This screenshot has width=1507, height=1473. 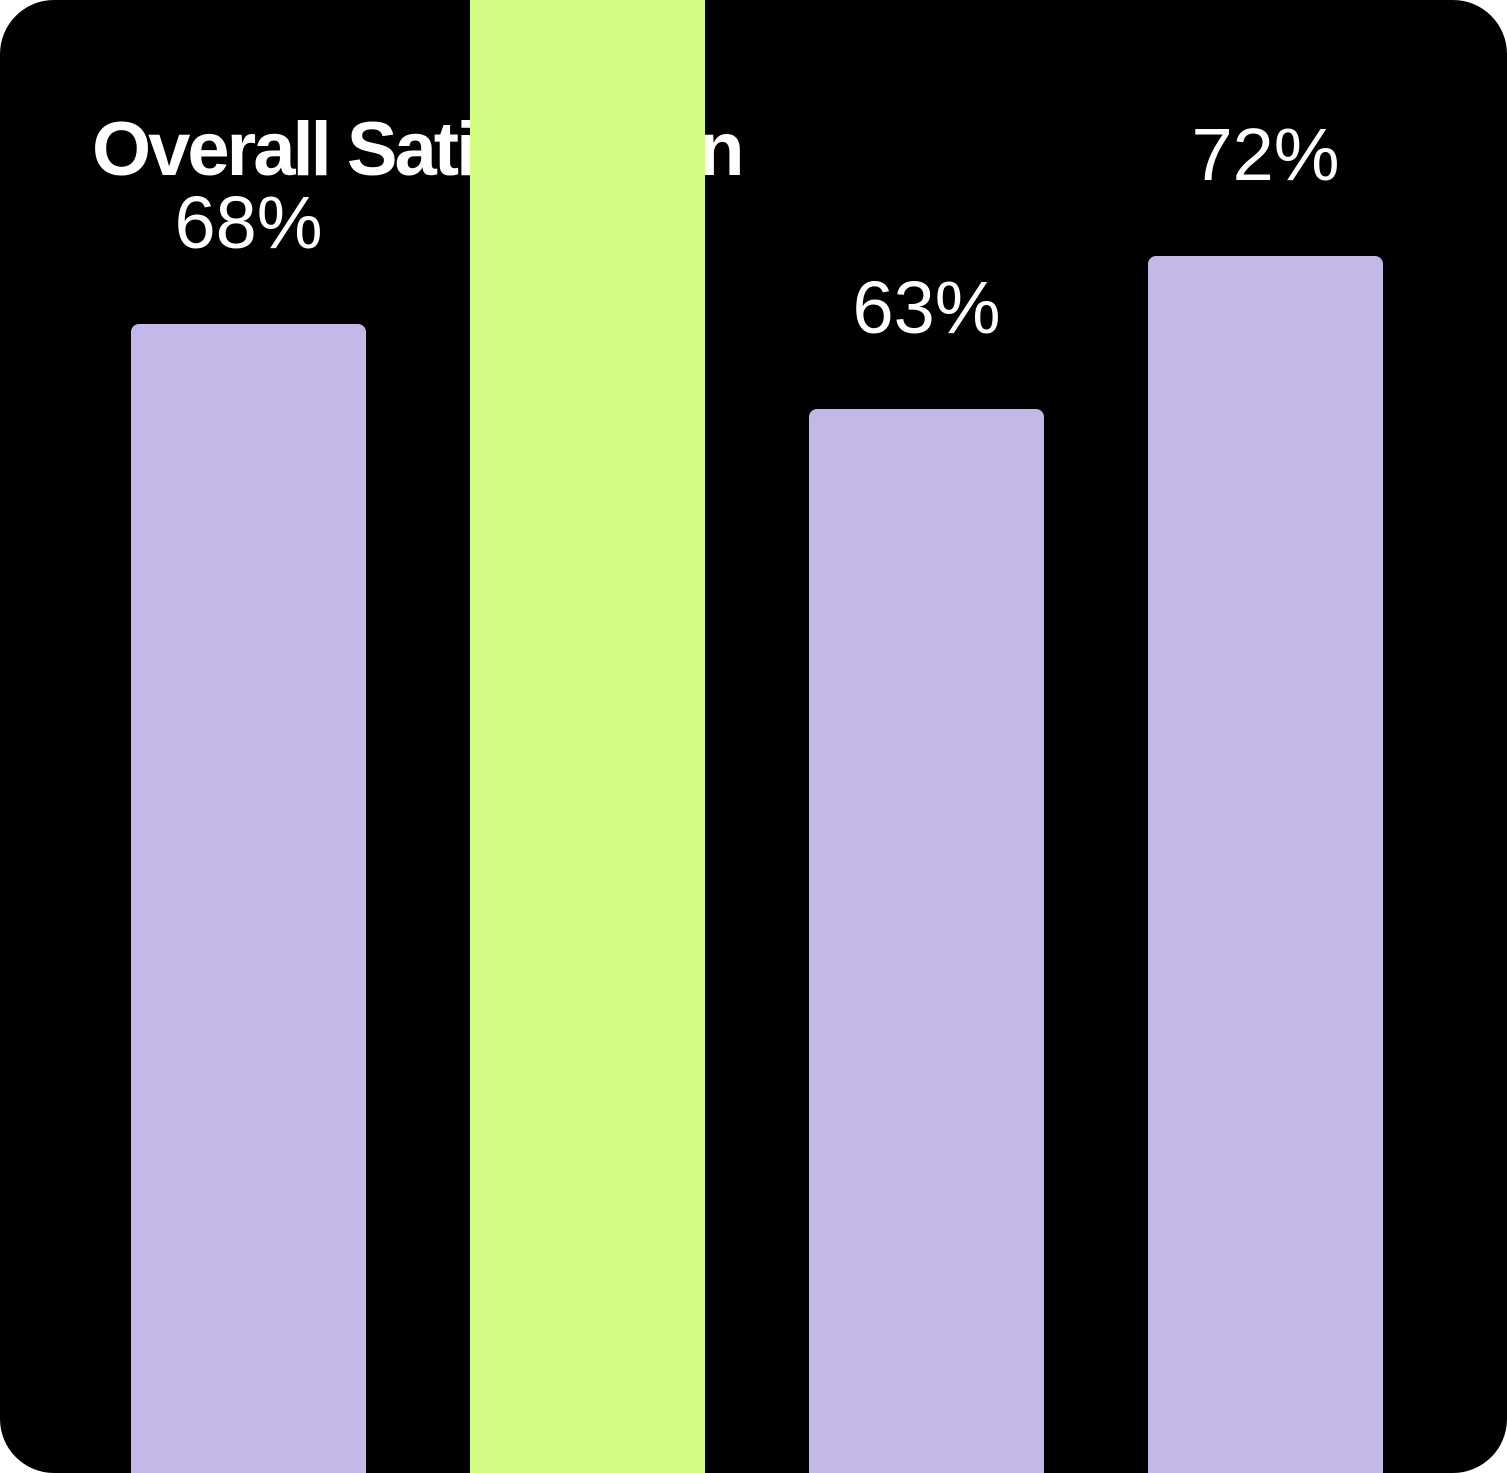 What do you see at coordinates (1265, 154) in the screenshot?
I see `bar-value-label-4: 72%` at bounding box center [1265, 154].